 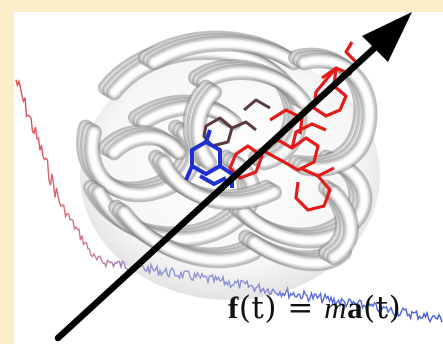 What do you see at coordinates (209, 158) in the screenshot?
I see `ligand-blue` at bounding box center [209, 158].